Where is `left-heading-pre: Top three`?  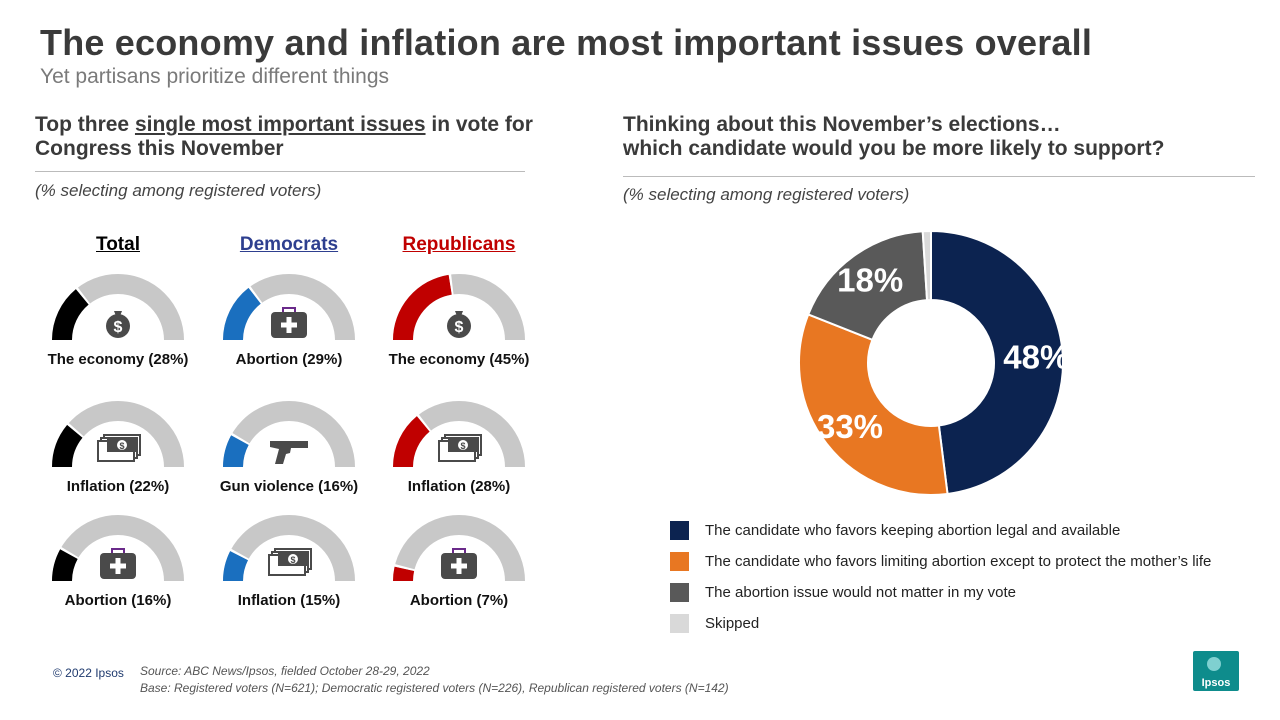
left-heading-pre: Top three is located at coordinates (85, 124).